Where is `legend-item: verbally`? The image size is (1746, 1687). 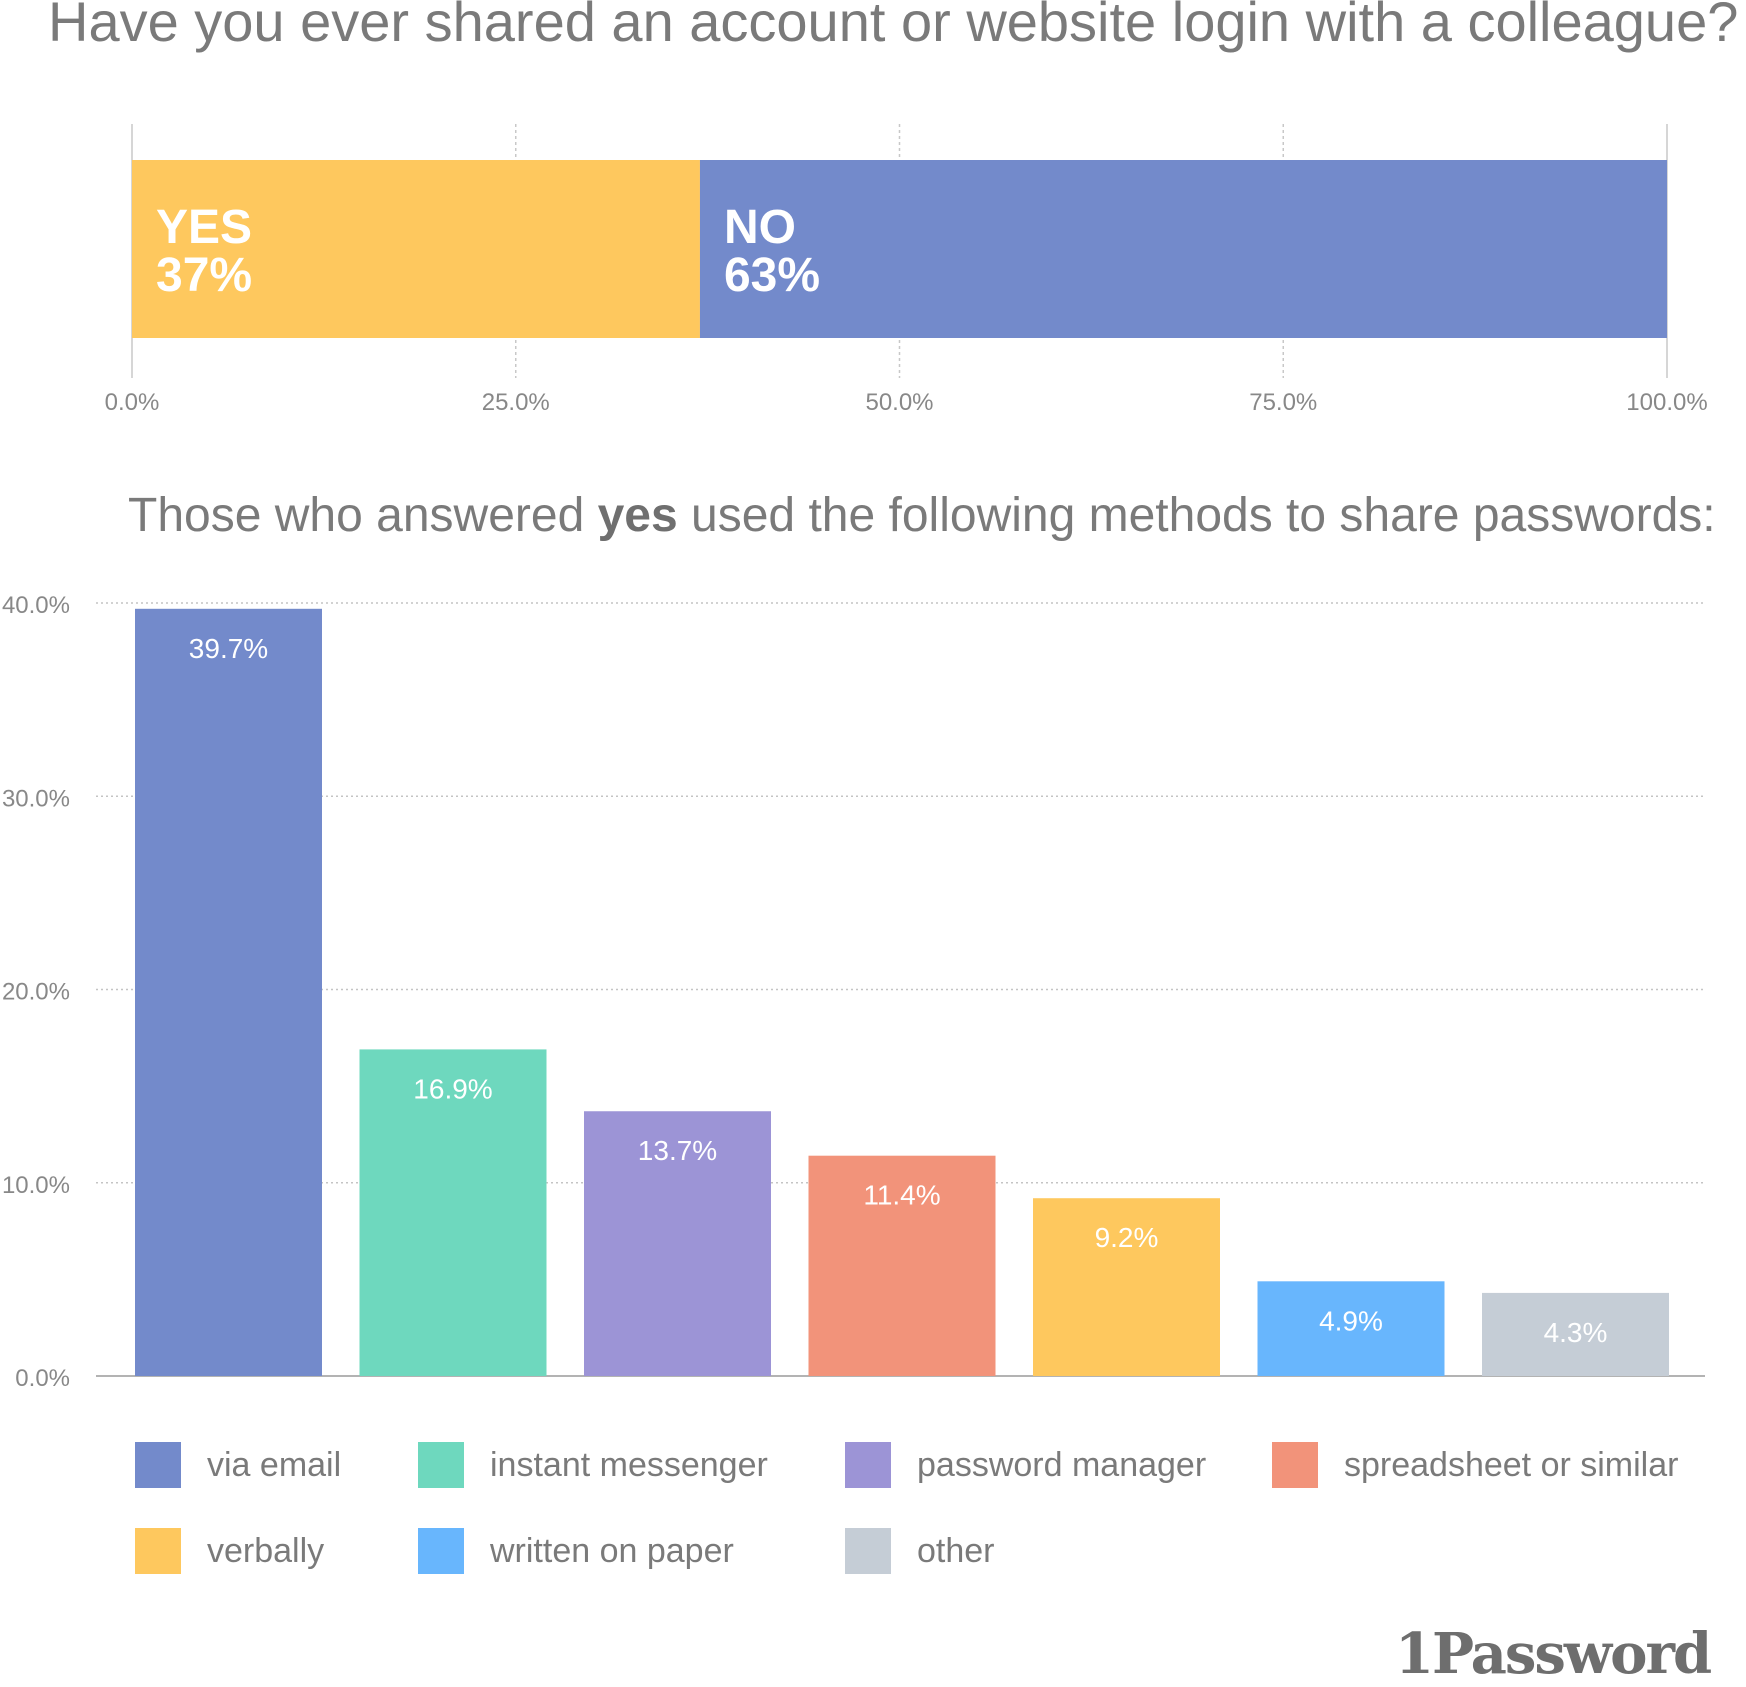 legend-item: verbally is located at coordinates (229, 1551).